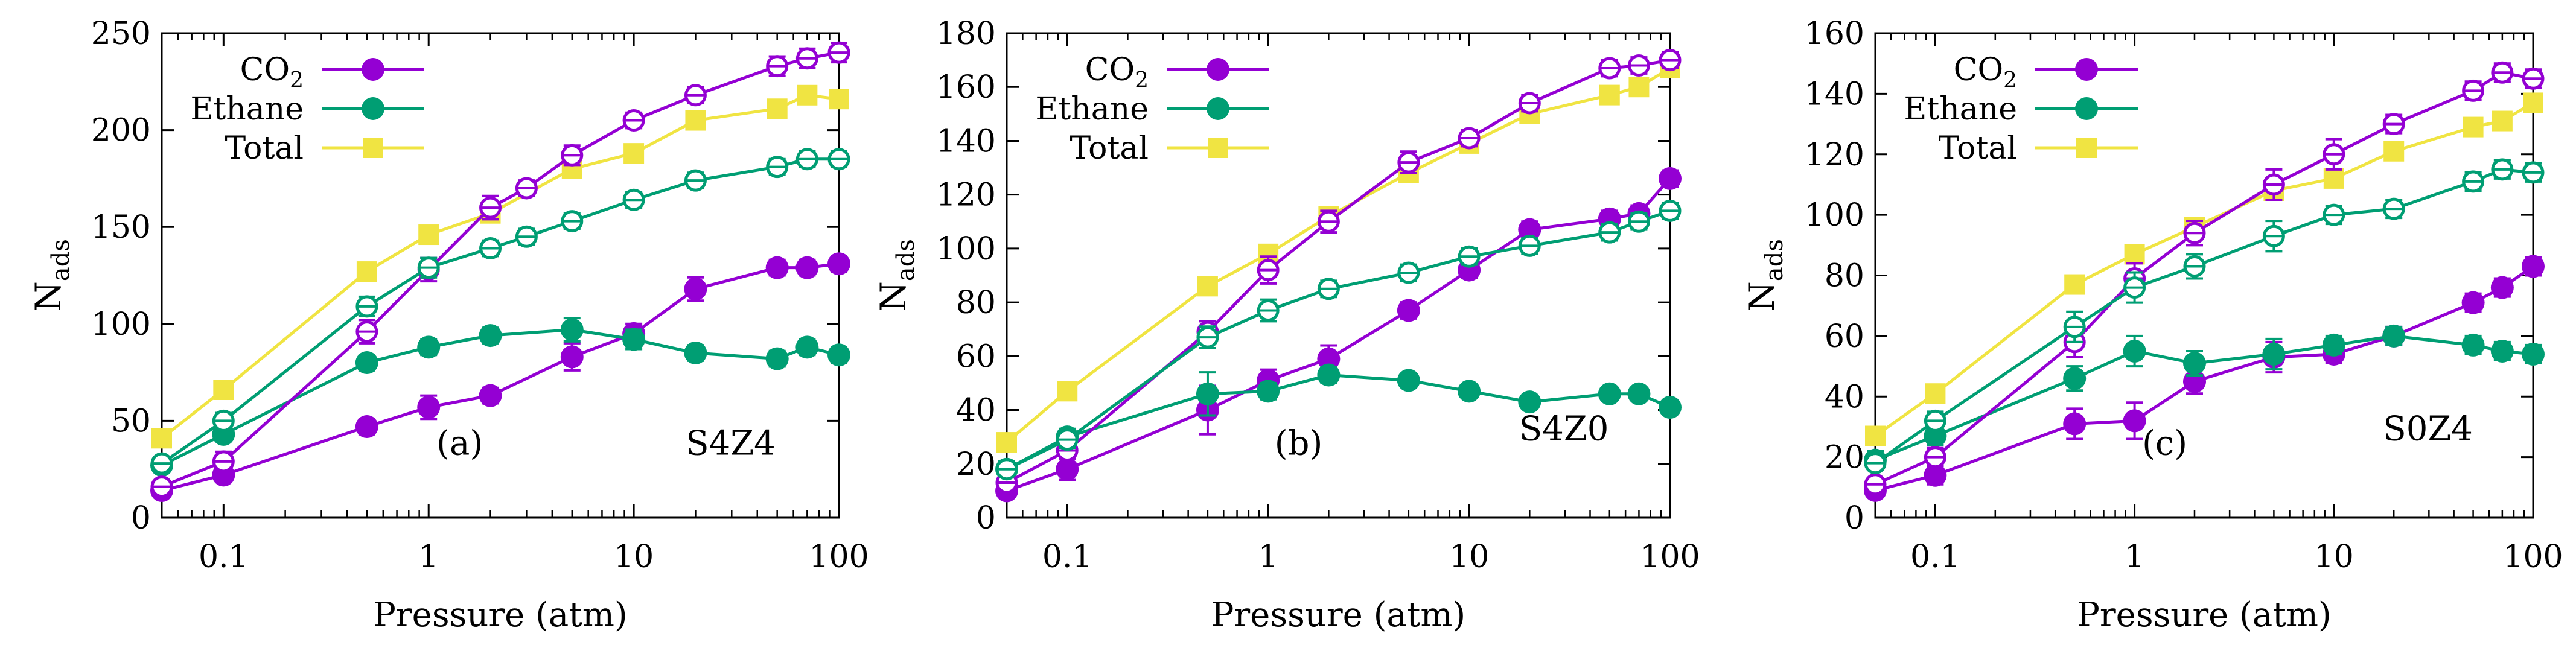 Image resolution: width=2576 pixels, height=645 pixels. I want to click on system-label: S4Z0, so click(1564, 430).